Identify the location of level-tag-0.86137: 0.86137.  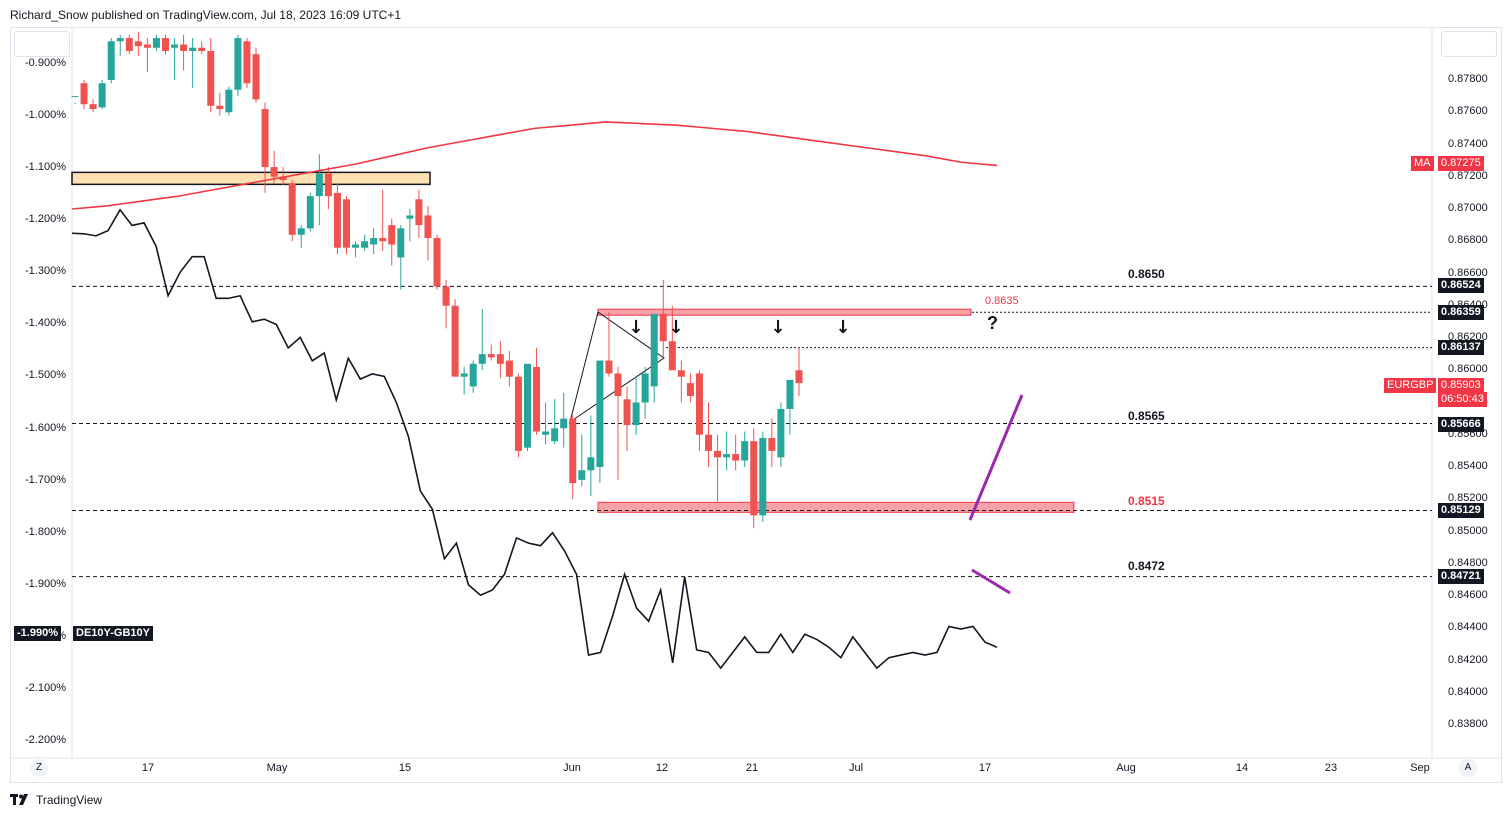
(1461, 347).